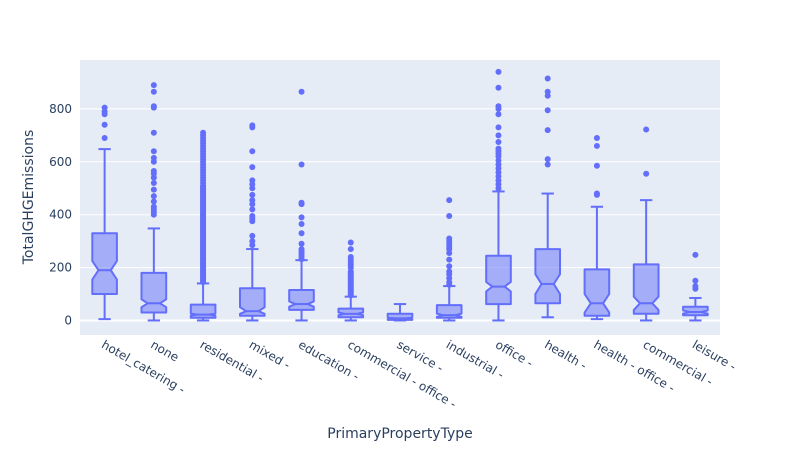 Image resolution: width=800 pixels, height=454 pixels. What do you see at coordinates (60, 109) in the screenshot?
I see `y-tick-label: 800` at bounding box center [60, 109].